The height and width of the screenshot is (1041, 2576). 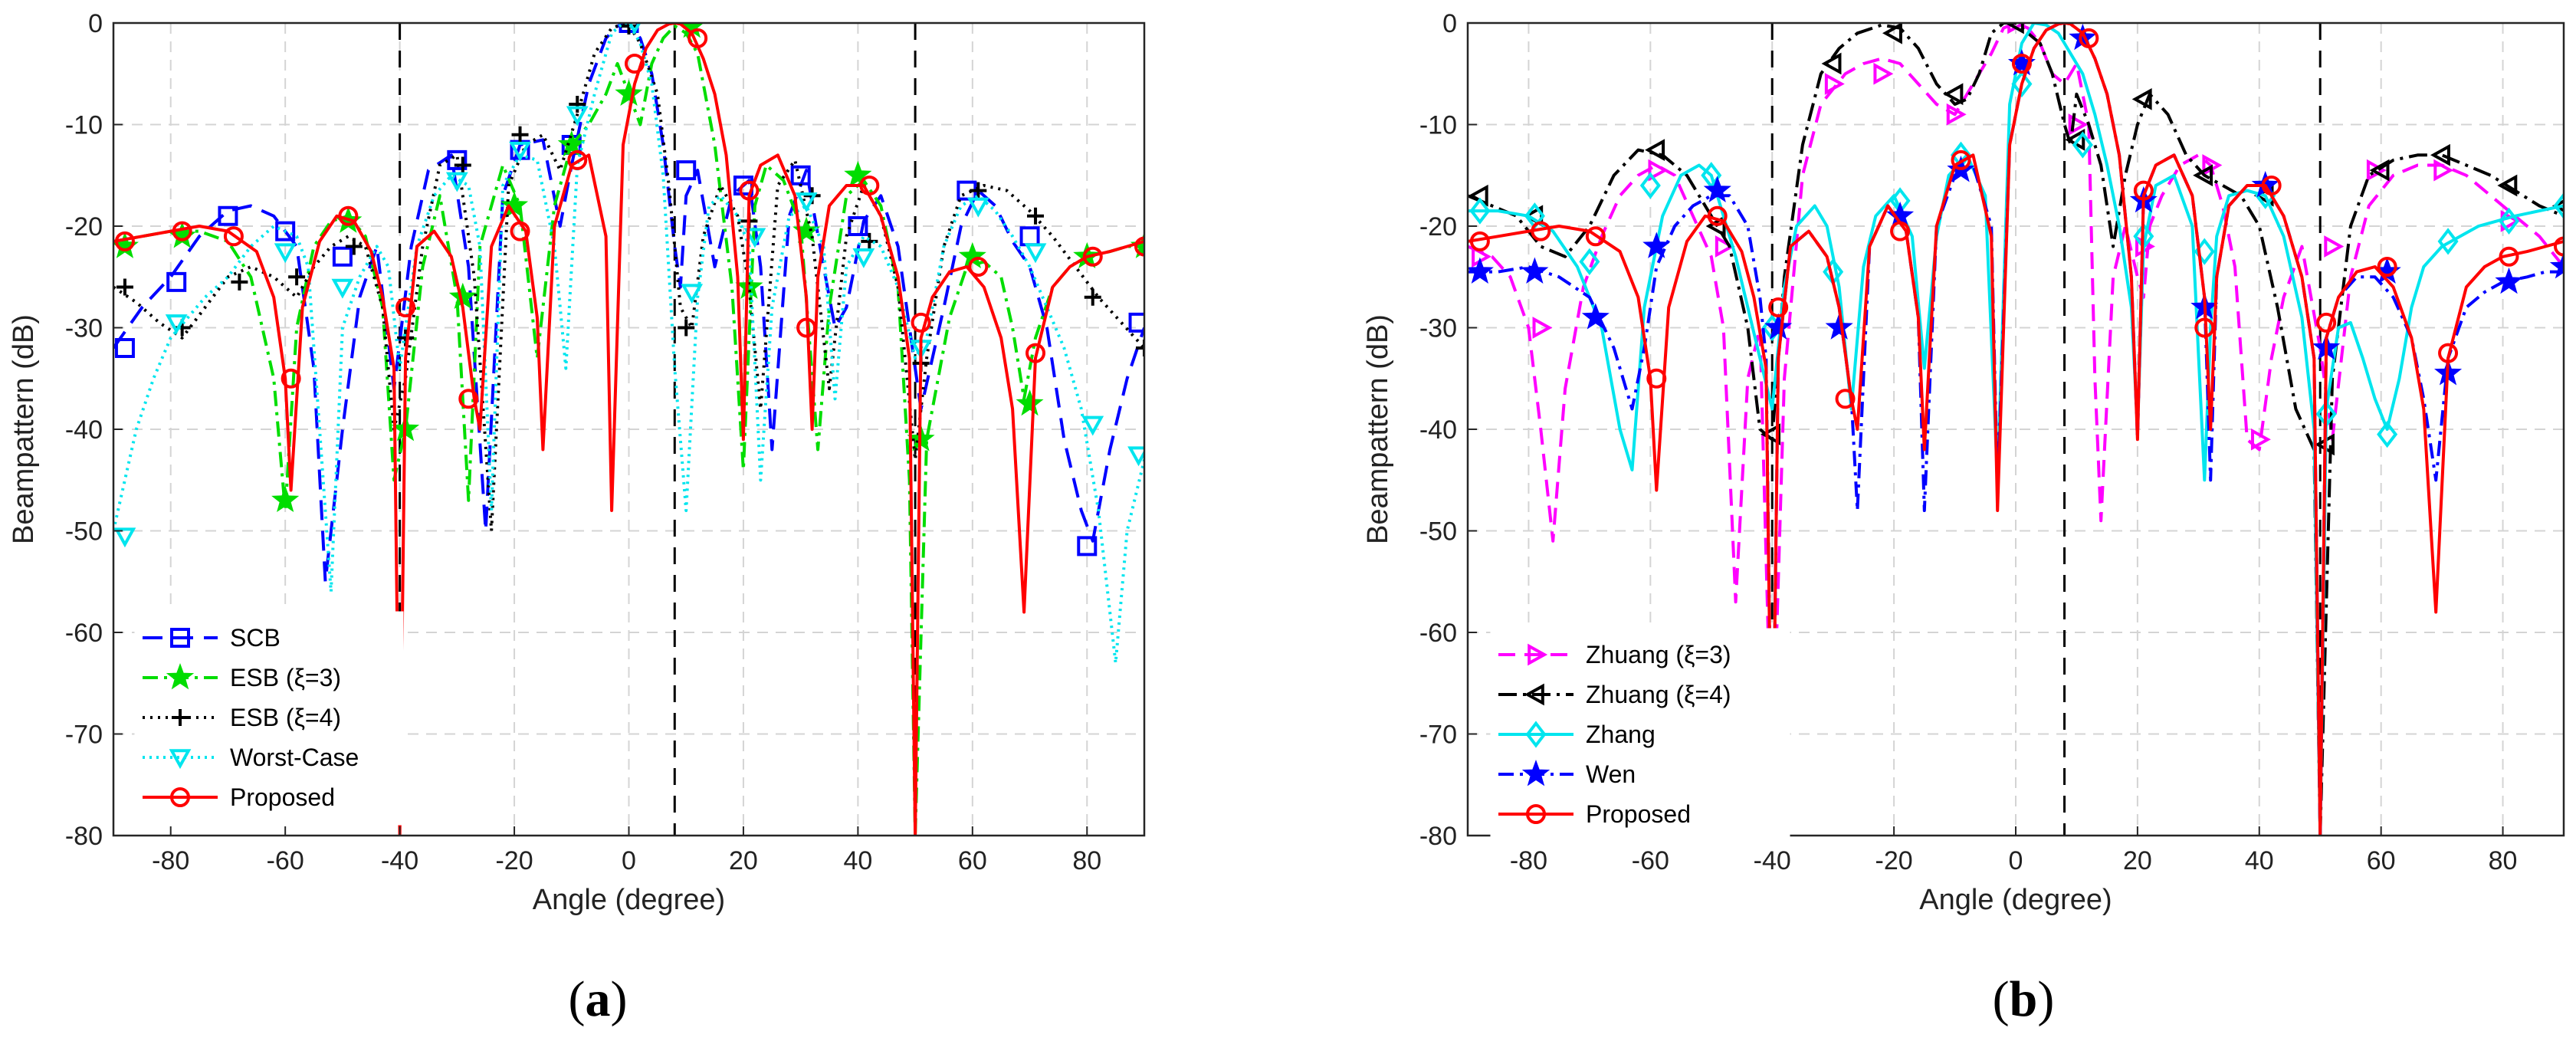 What do you see at coordinates (285, 718) in the screenshot?
I see `panel-a-legend-esb-4-label: ESB (ξ=4)` at bounding box center [285, 718].